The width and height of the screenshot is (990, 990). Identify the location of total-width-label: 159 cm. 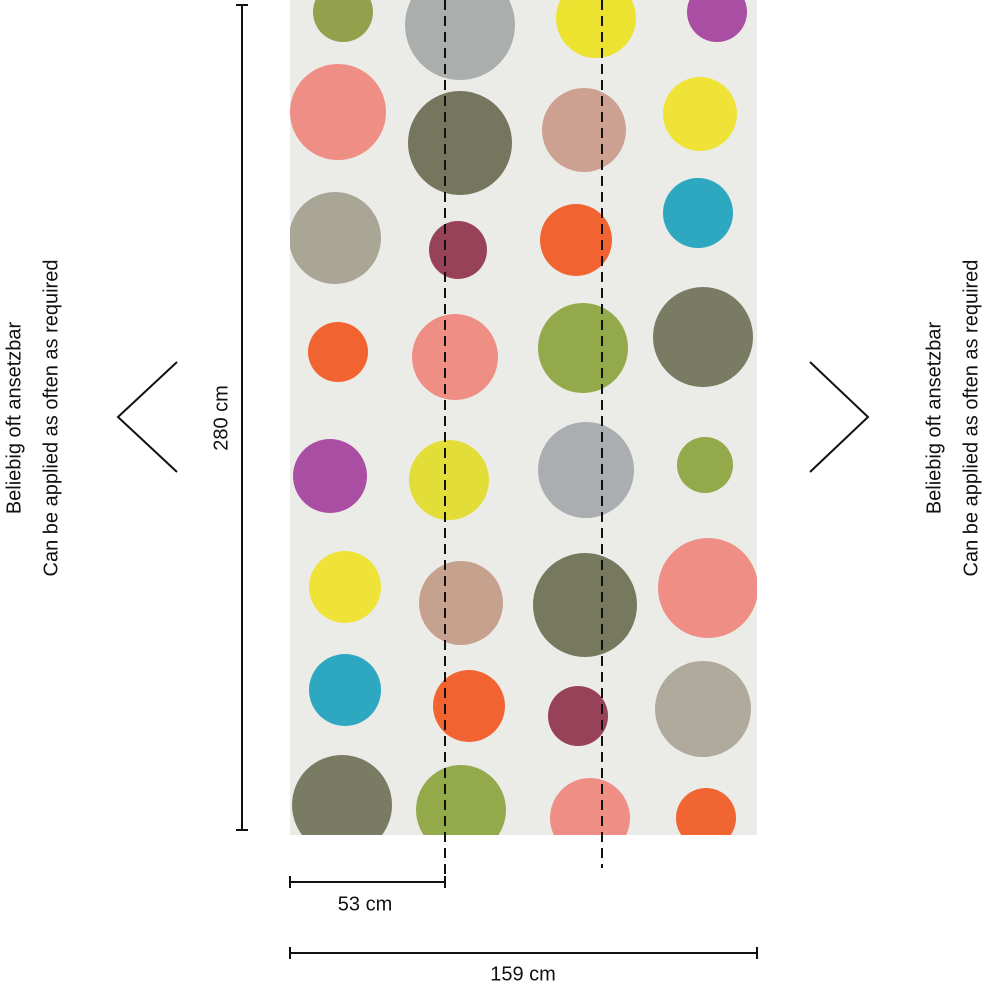
(523, 974).